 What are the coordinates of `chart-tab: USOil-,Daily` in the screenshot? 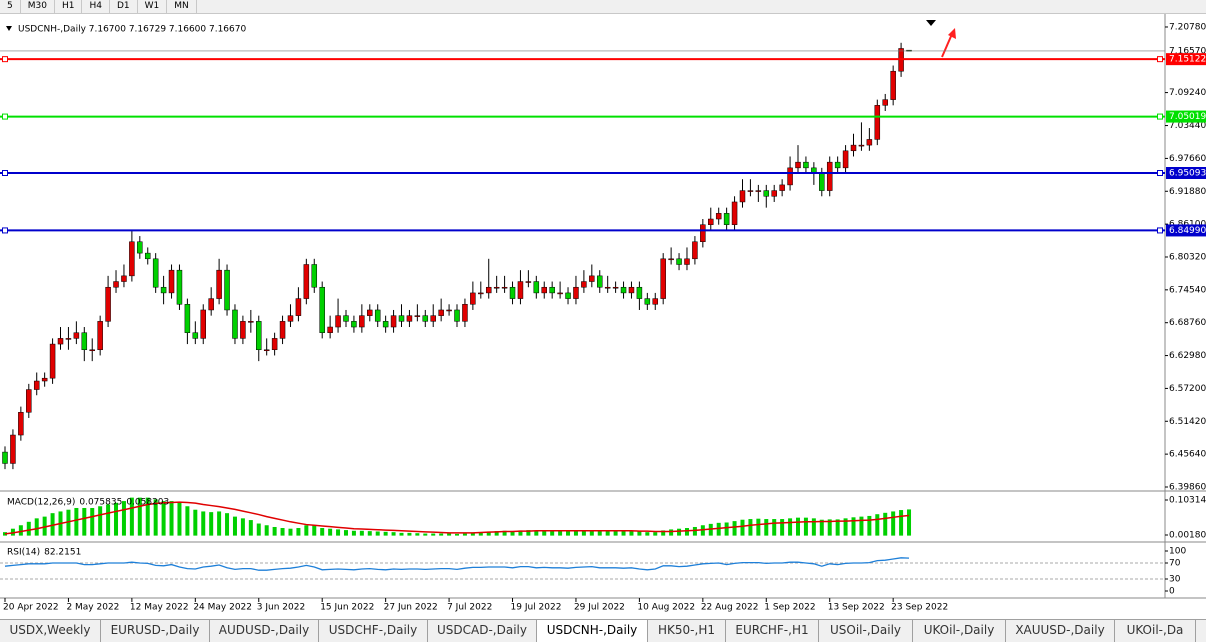 It's located at (866, 631).